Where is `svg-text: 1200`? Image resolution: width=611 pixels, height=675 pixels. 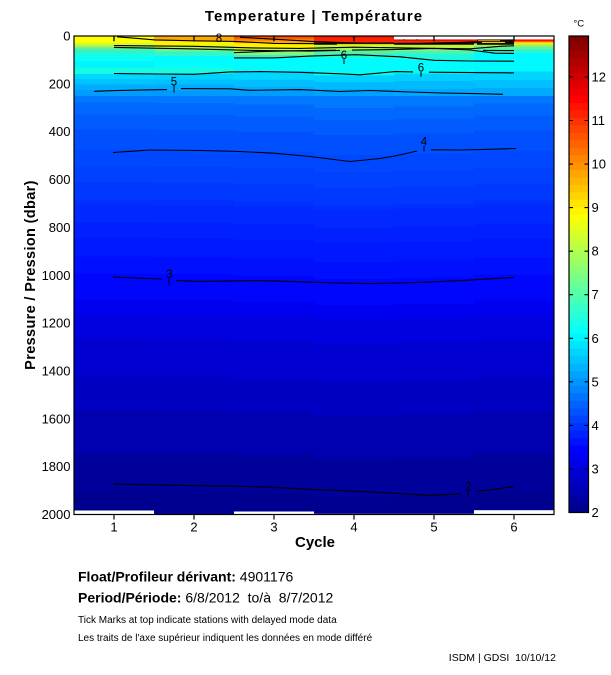
svg-text: 1200 is located at coordinates (56, 323).